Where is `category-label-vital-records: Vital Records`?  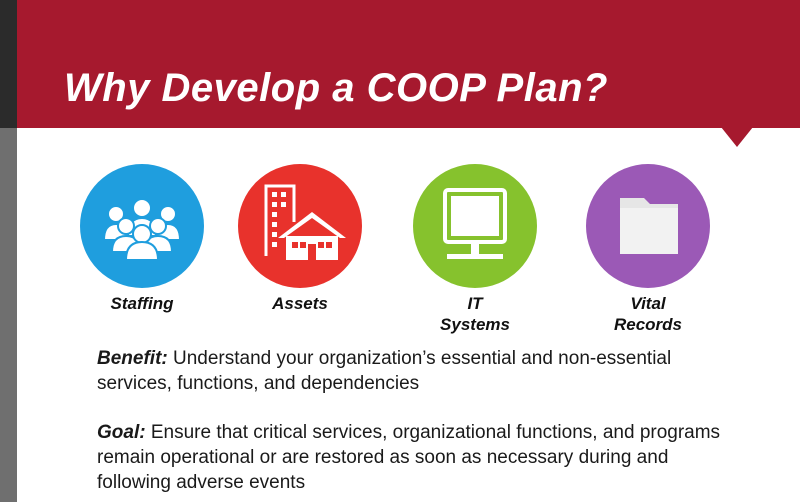 category-label-vital-records: Vital Records is located at coordinates (648, 314).